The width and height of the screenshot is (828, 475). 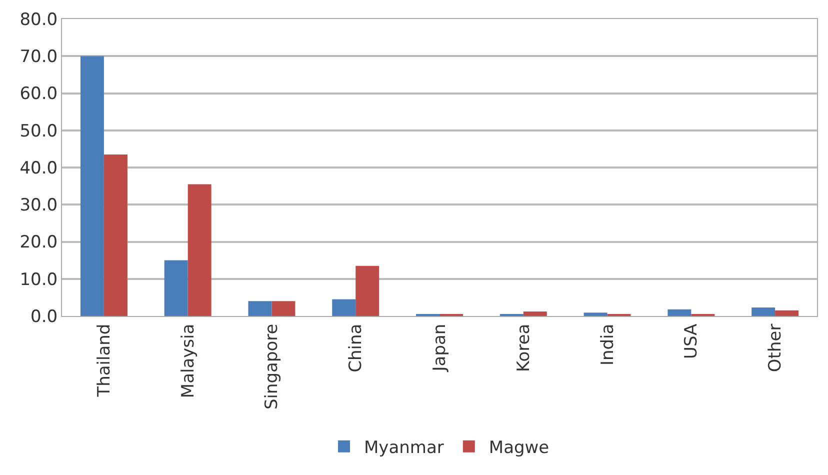 I want to click on x-tick-label: Singapore, so click(x=272, y=367).